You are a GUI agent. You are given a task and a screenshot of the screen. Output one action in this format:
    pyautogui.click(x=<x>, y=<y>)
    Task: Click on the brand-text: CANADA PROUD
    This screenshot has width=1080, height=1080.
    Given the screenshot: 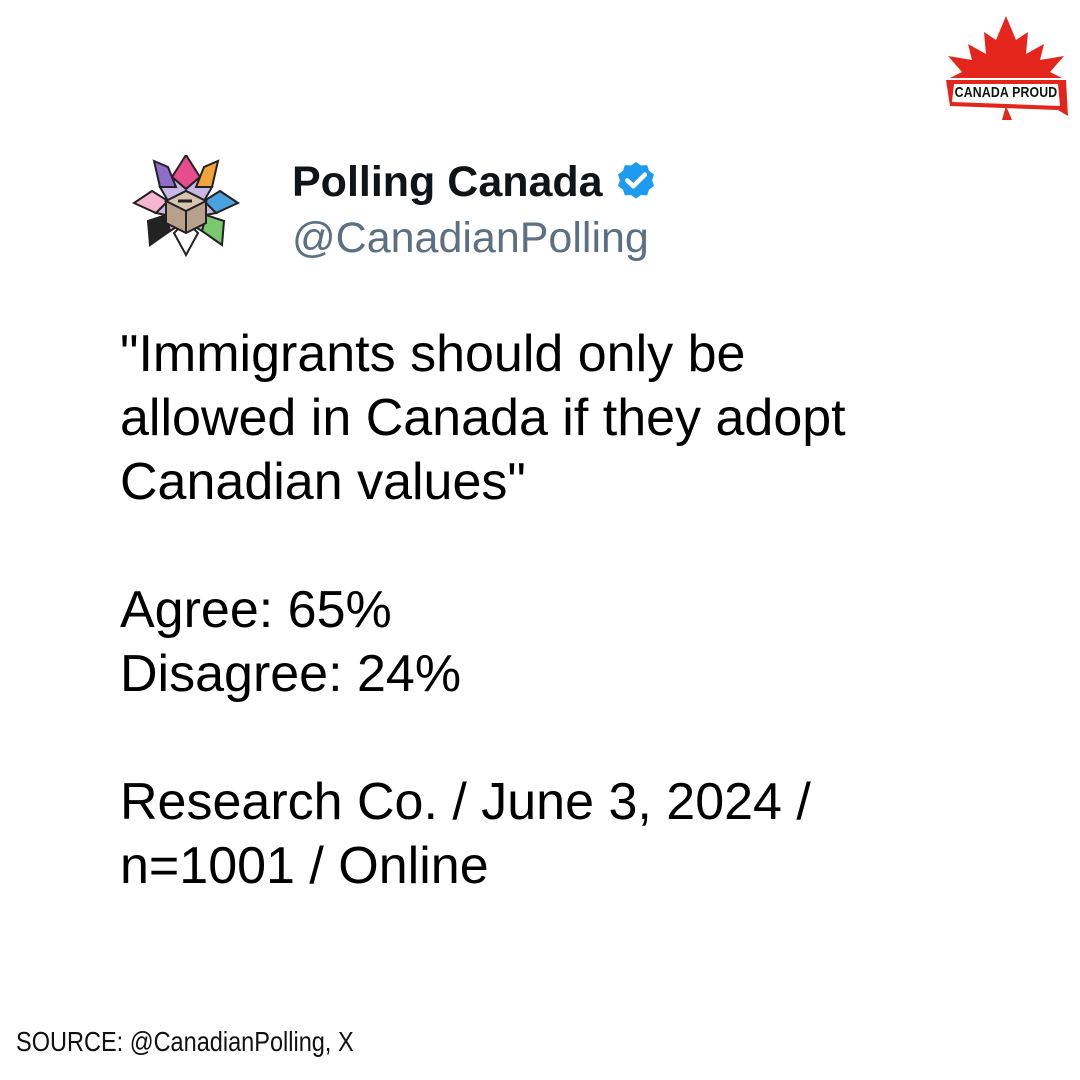 What is the action you would take?
    pyautogui.click(x=1006, y=92)
    